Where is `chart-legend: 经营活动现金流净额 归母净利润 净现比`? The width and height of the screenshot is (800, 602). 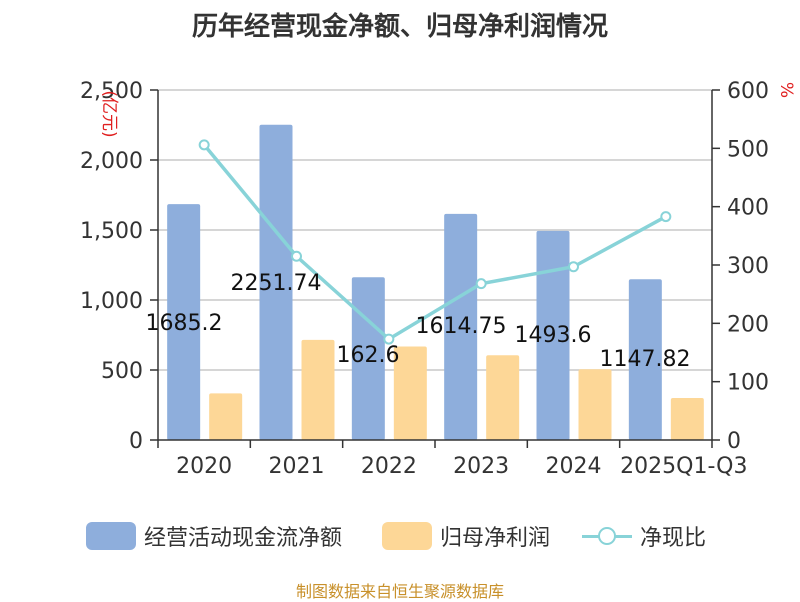 chart-legend: 经营活动现金流净额 归母净利润 净现比 is located at coordinates (400, 536).